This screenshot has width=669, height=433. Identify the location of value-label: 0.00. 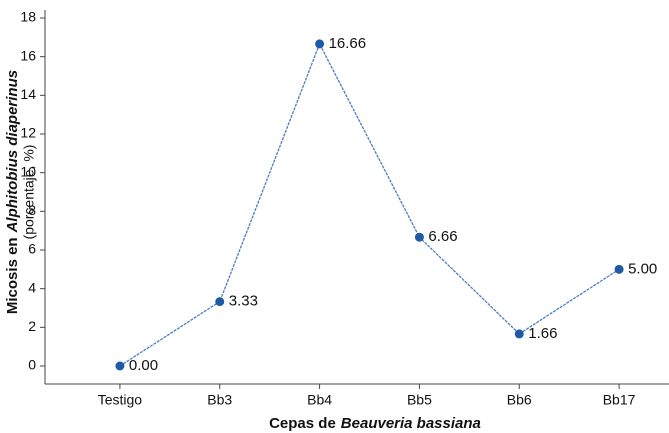
(143, 365).